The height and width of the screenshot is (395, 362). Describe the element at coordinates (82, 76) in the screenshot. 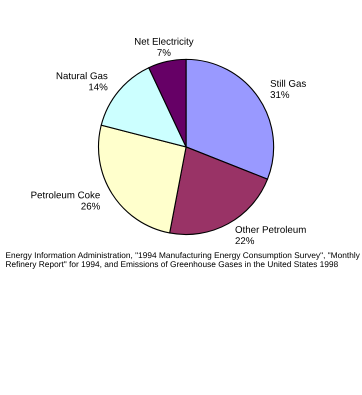

I see `slice-label: Natural Gas` at that location.